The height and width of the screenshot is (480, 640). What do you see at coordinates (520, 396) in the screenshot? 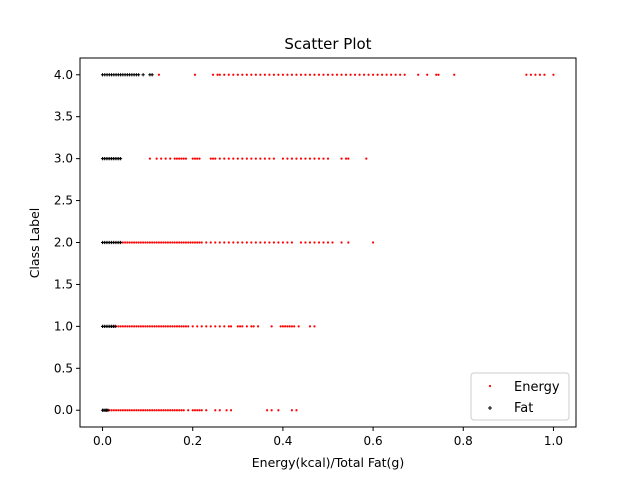
I see `legend: Energy Fat` at bounding box center [520, 396].